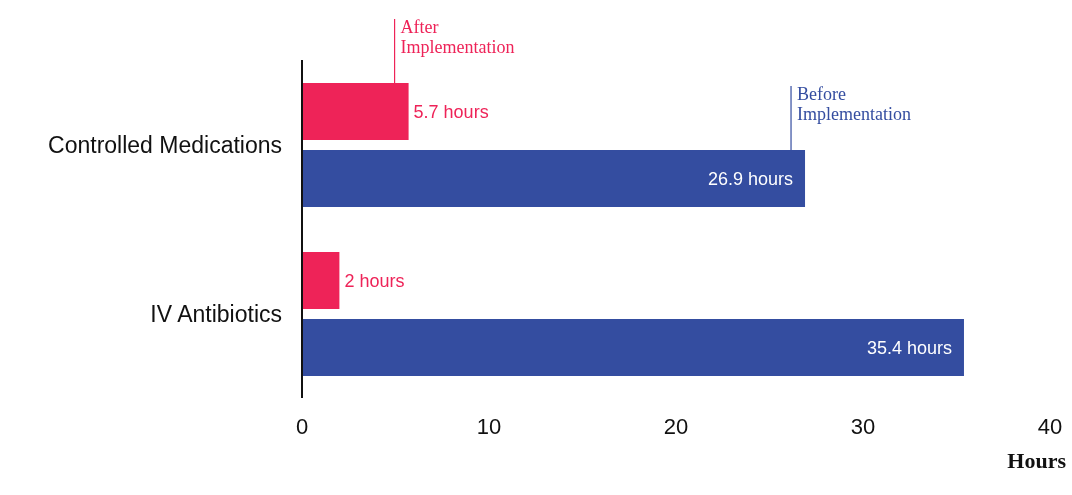 This screenshot has width=1072, height=495. What do you see at coordinates (1036, 461) in the screenshot?
I see `x-axis-title: Hours` at bounding box center [1036, 461].